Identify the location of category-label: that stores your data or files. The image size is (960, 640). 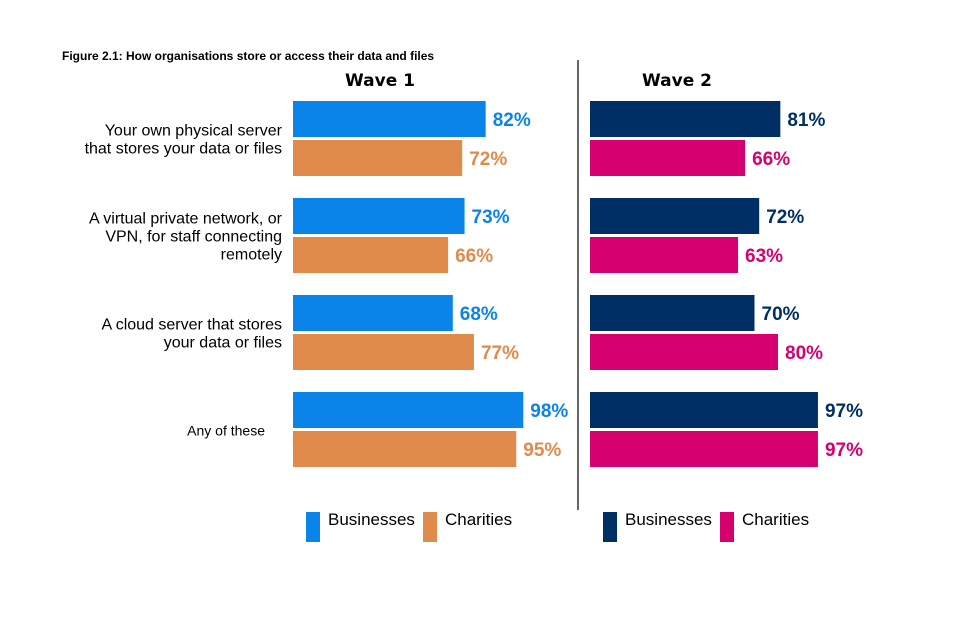
(183, 149).